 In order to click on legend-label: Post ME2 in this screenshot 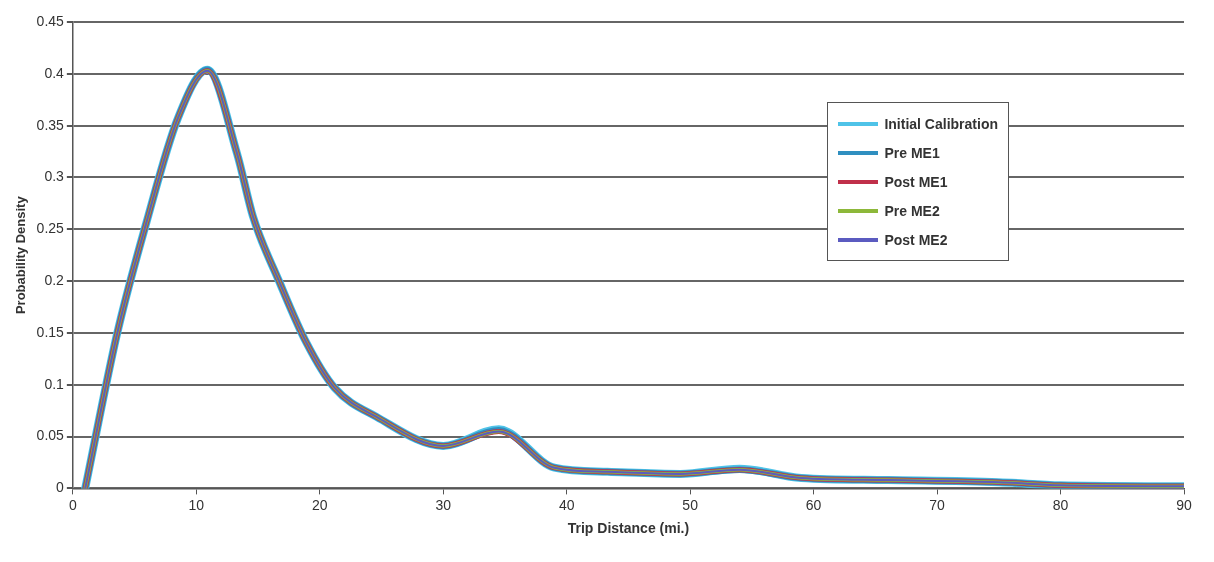, I will do `click(916, 239)`.